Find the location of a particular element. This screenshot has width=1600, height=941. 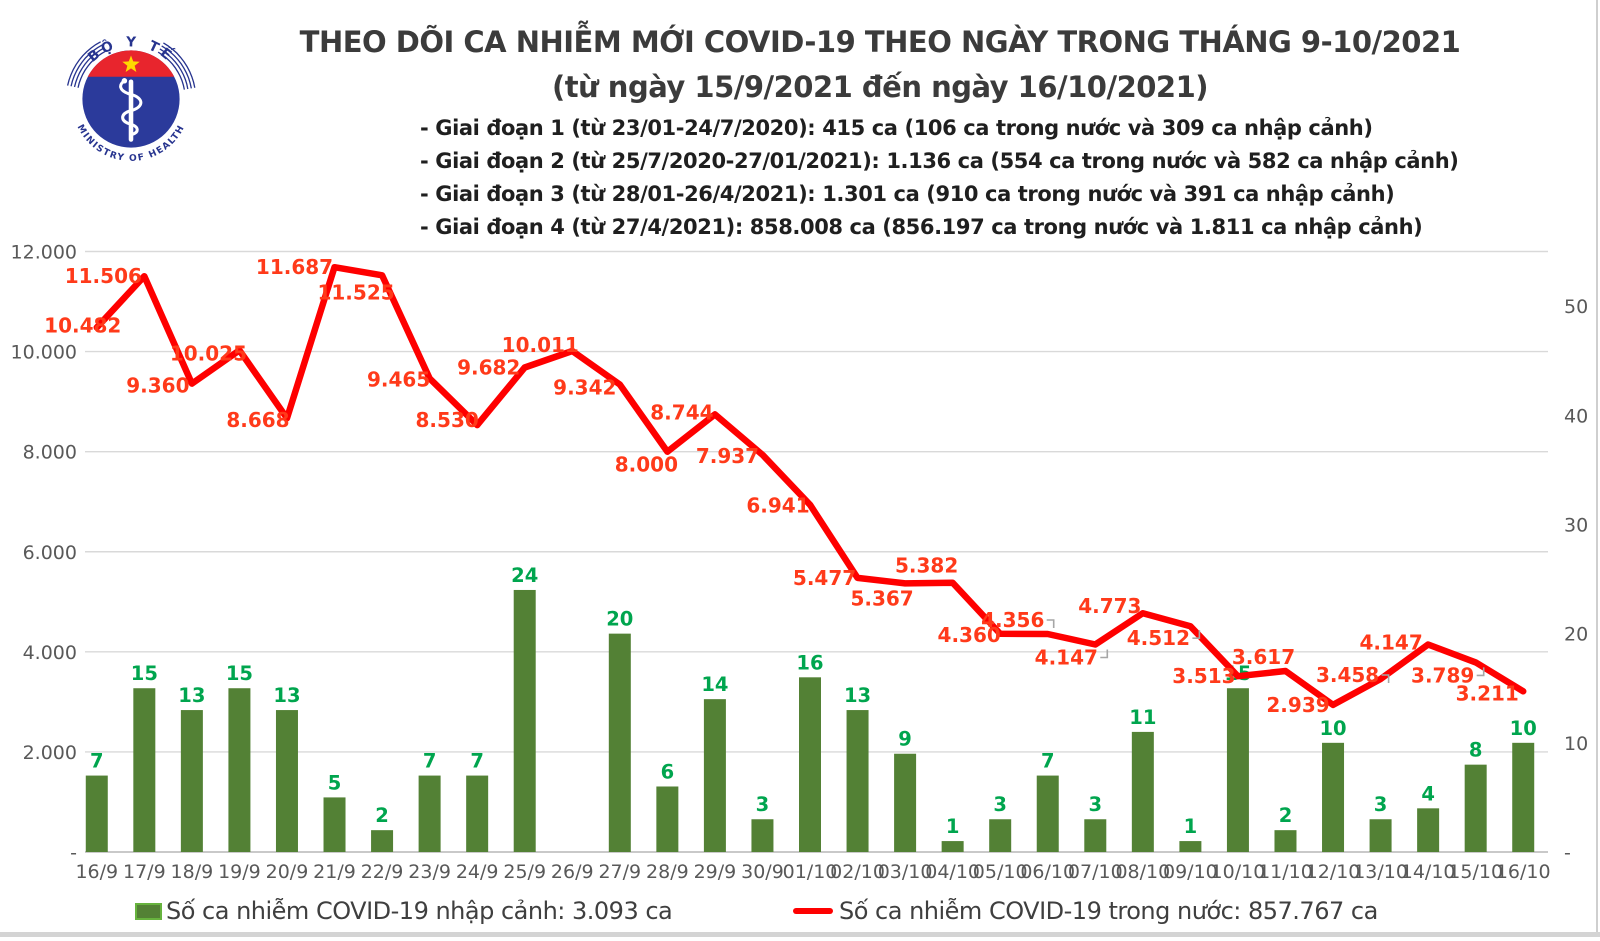

y-tick-left: 8.000 is located at coordinates (50, 453).